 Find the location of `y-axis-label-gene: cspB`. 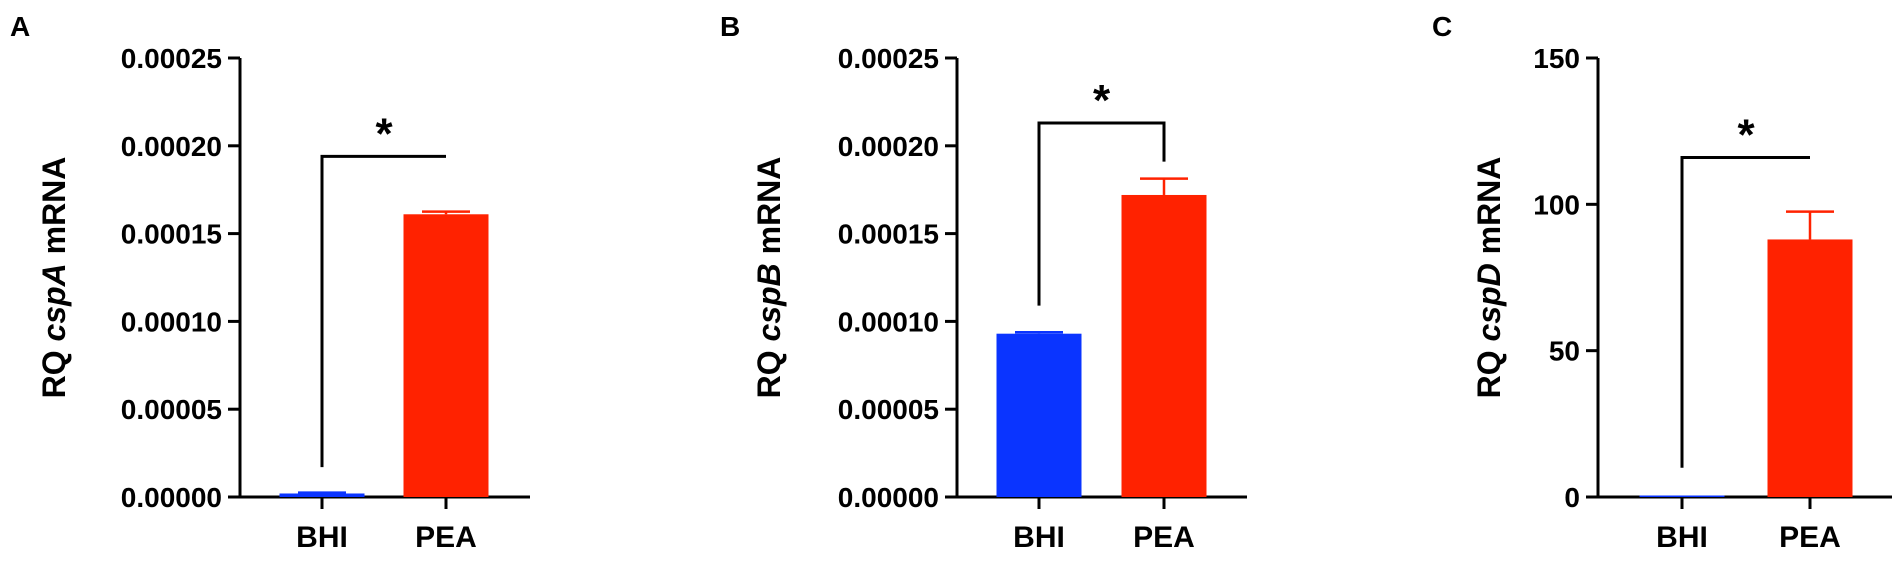

y-axis-label-gene: cspB is located at coordinates (769, 302).